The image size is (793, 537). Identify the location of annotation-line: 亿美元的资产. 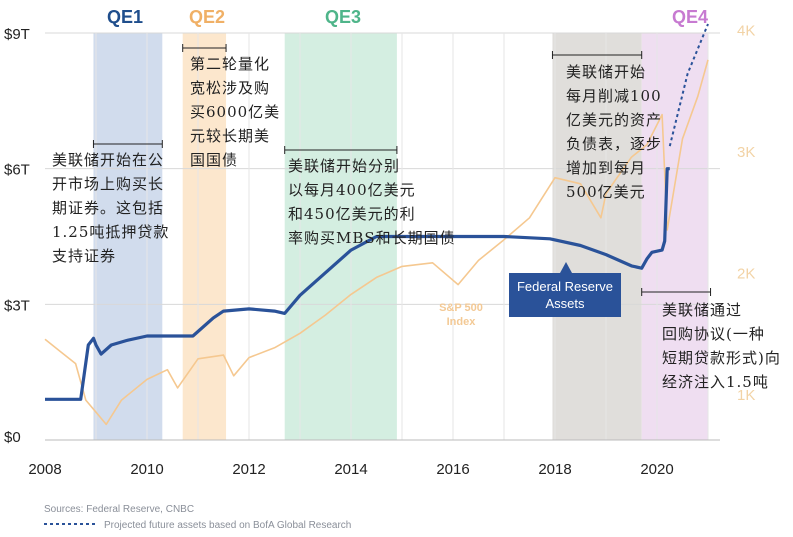
(614, 120).